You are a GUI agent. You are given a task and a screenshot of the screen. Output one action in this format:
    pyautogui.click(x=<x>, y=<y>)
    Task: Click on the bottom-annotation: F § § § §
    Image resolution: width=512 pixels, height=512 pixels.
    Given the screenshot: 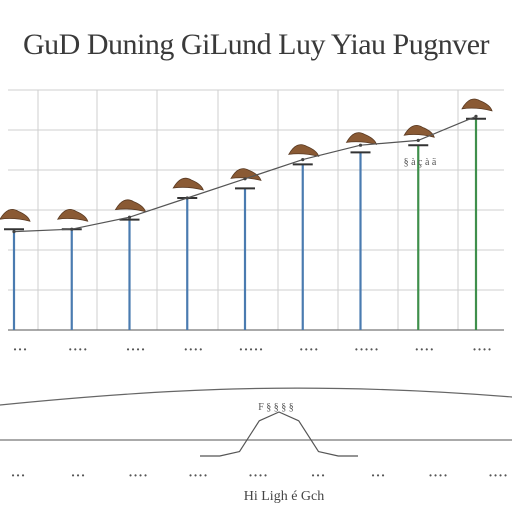 What is the action you would take?
    pyautogui.click(x=276, y=407)
    